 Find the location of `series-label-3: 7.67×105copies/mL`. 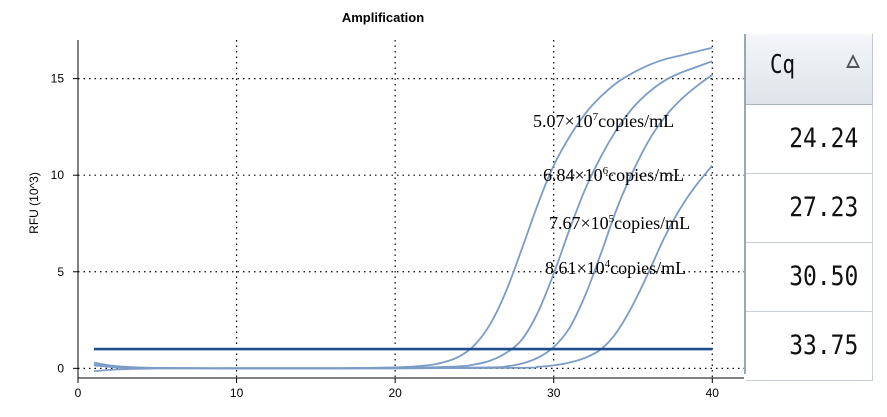

series-label-3: 7.67×105copies/mL is located at coordinates (619, 223).